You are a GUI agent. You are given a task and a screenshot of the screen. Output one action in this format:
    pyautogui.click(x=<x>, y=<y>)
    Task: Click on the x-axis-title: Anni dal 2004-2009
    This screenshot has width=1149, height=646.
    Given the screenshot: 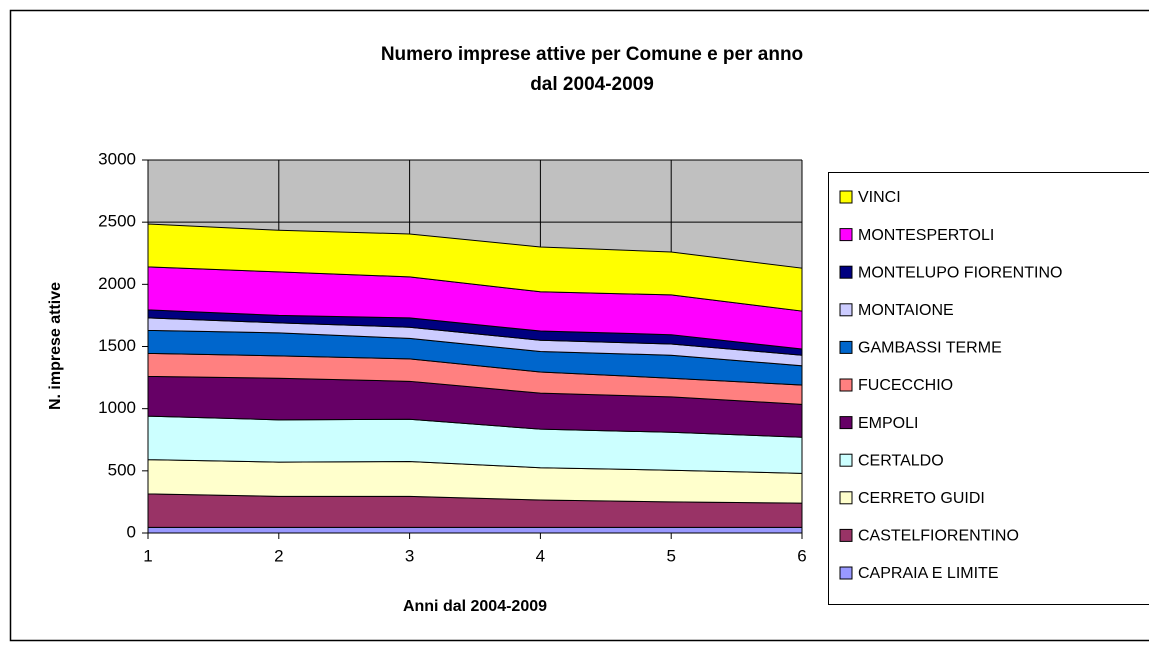 What is the action you would take?
    pyautogui.click(x=475, y=606)
    